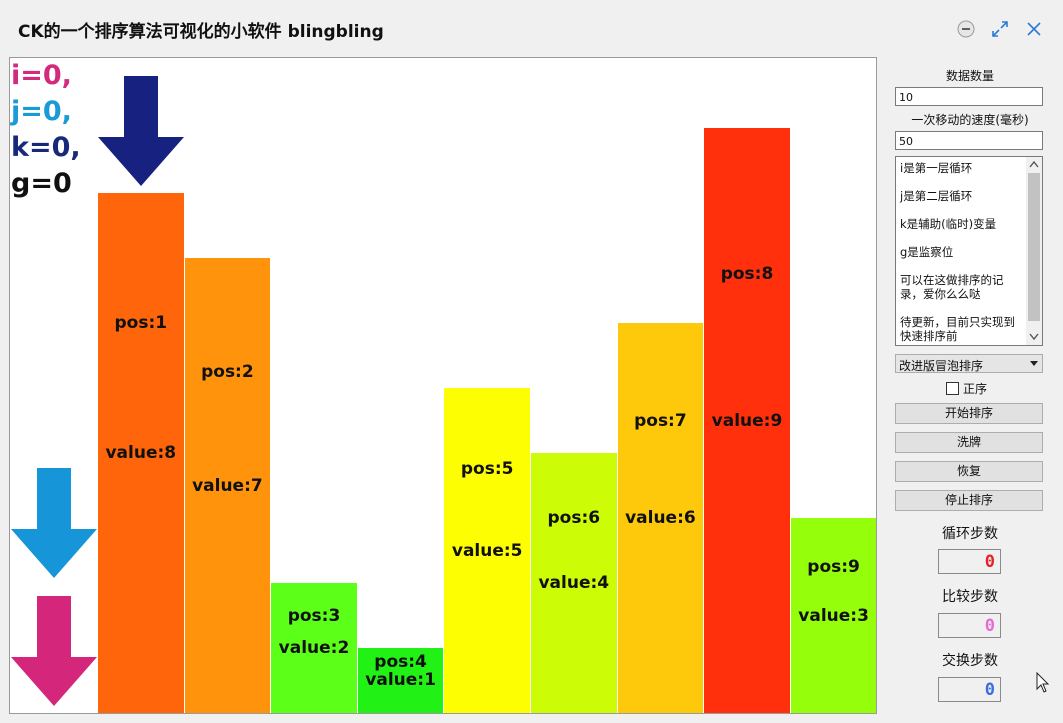  I want to click on loop-steps-display: 0, so click(969, 561).